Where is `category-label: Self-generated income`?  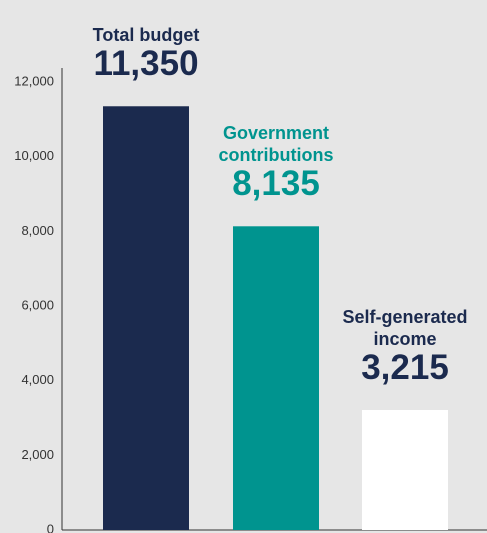
category-label: Self-generated income is located at coordinates (405, 327).